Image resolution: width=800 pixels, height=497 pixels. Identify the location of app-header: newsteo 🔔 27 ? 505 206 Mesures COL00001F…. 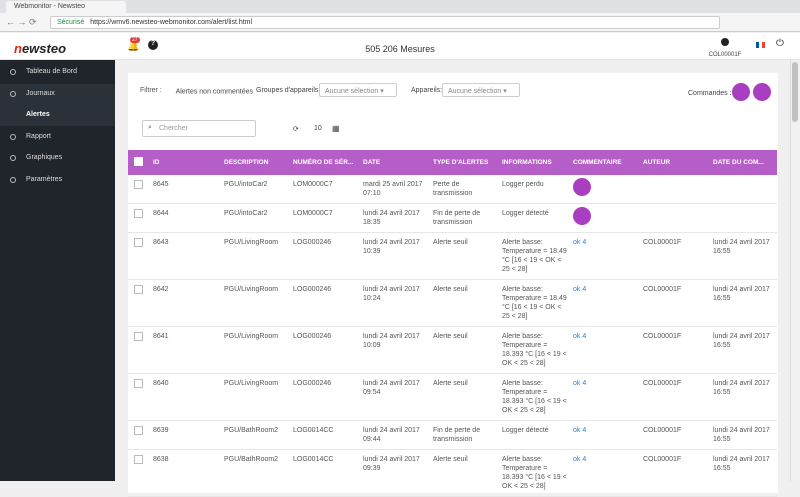
(400, 46).